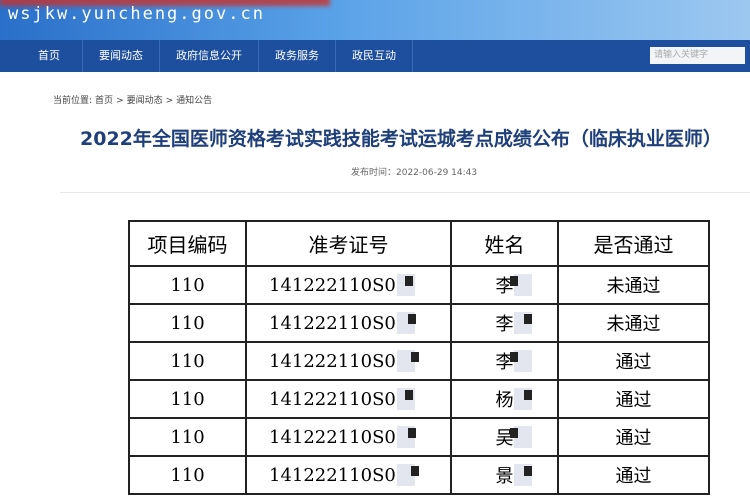 This screenshot has height=500, width=750. Describe the element at coordinates (121, 56) in the screenshot. I see `nav-item: 要闻动态` at that location.